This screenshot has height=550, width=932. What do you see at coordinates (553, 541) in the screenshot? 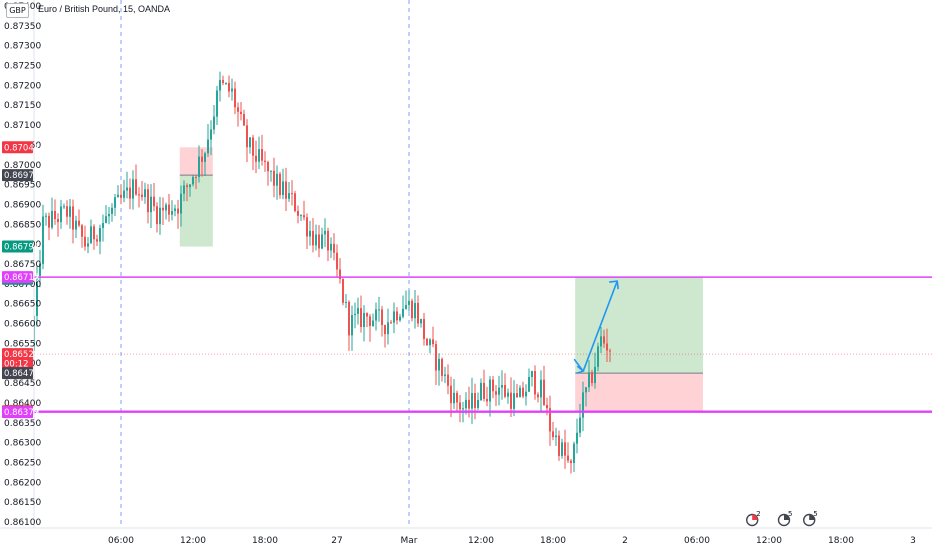
I see `x-tick-label: 18:00` at bounding box center [553, 541].